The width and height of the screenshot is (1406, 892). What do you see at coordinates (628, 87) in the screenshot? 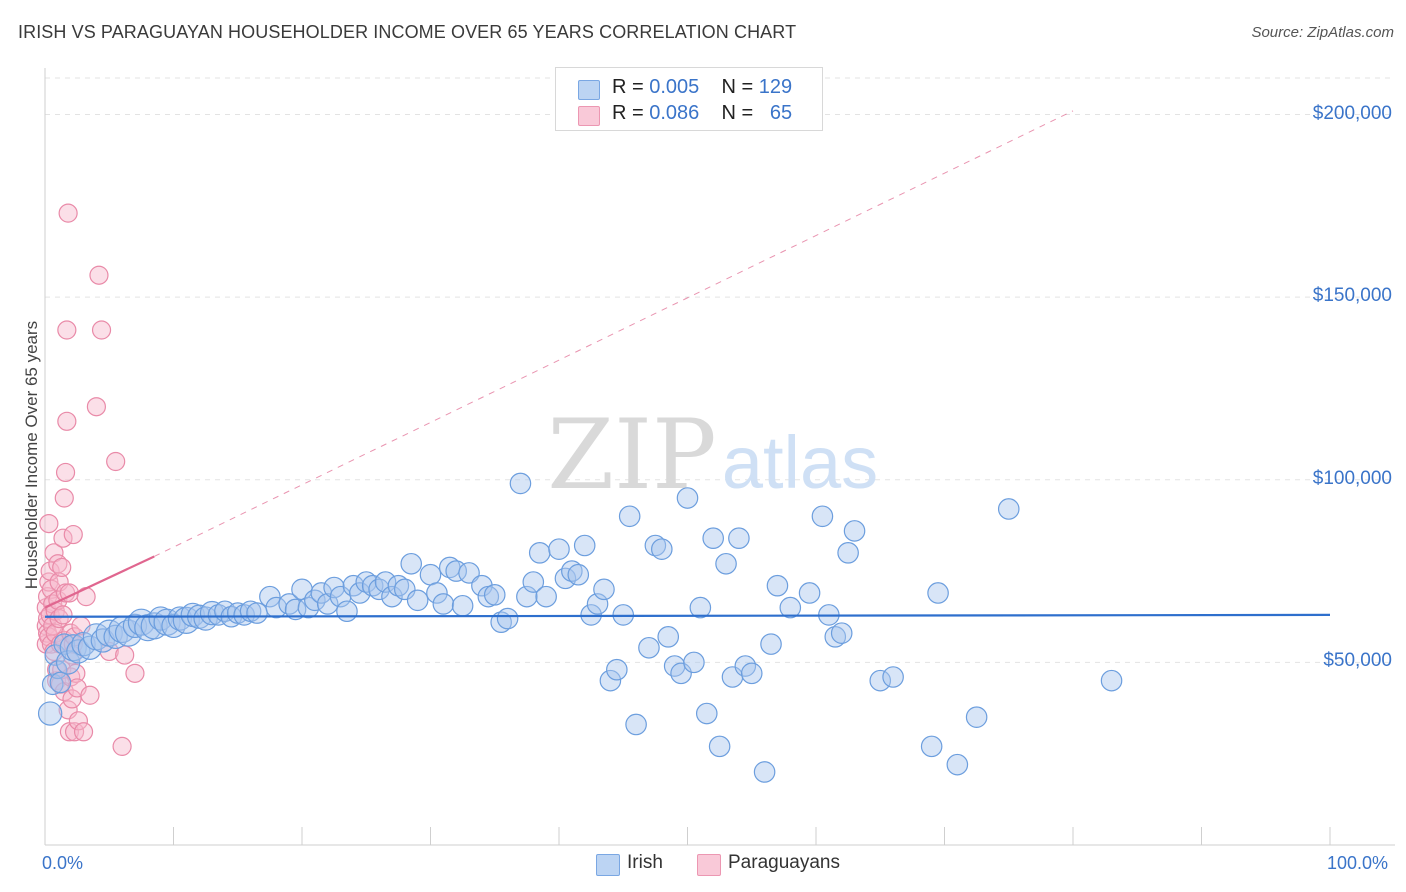
I see `legend-r-label-irish: R =` at bounding box center [628, 87].